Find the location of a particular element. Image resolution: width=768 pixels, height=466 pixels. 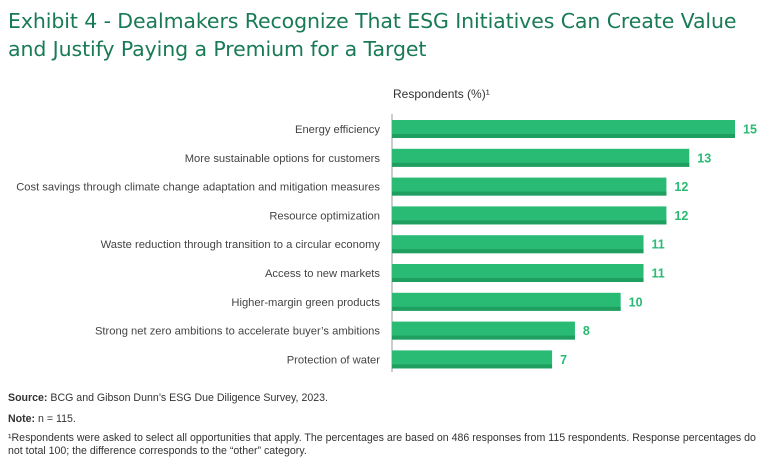

value-label: 8 is located at coordinates (586, 331).